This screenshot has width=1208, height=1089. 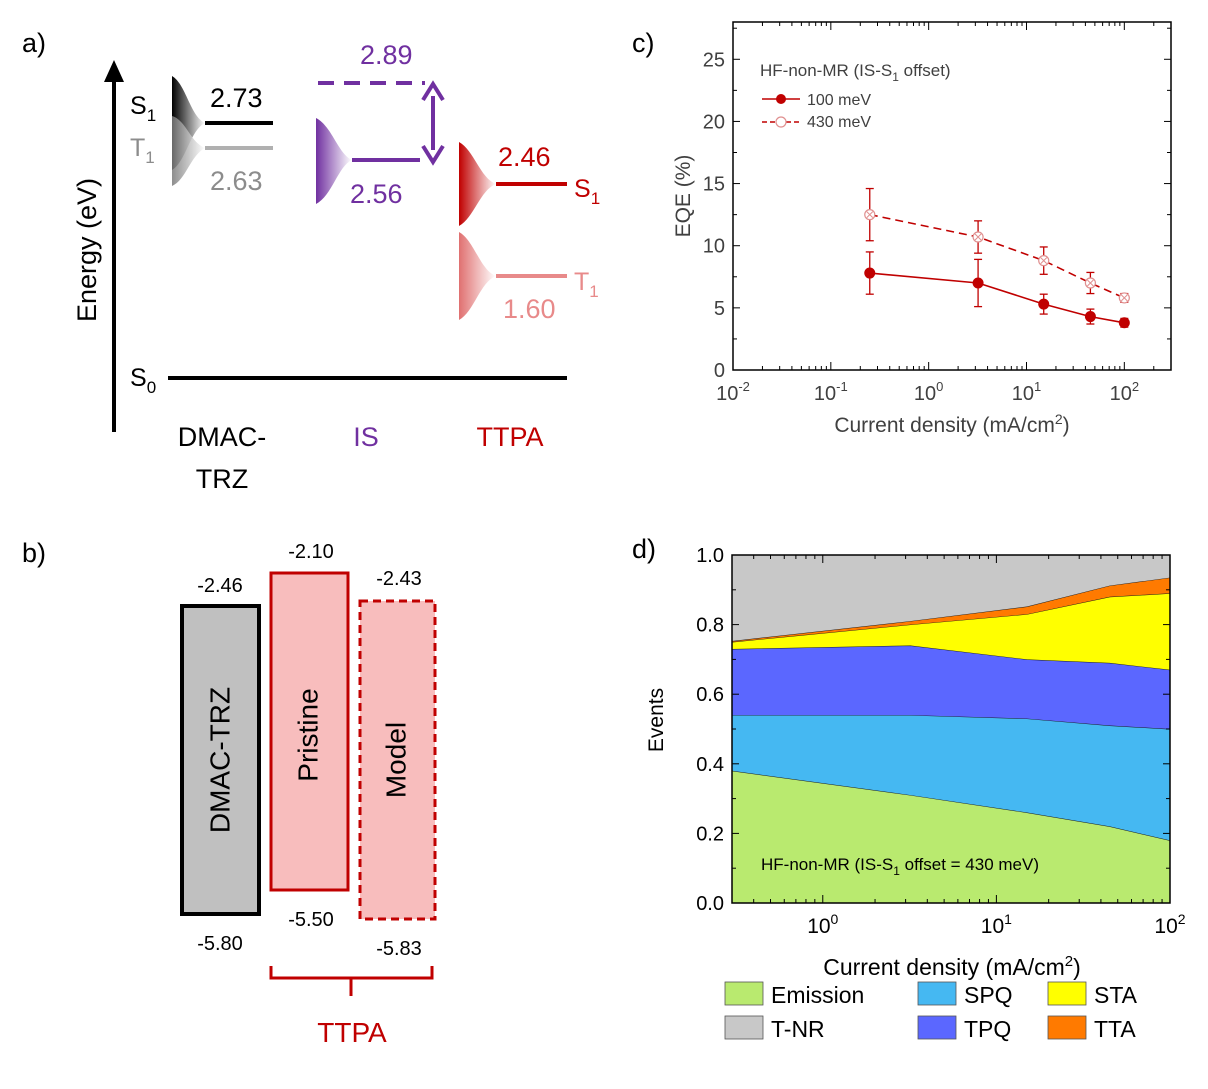 I want to click on eqe-axis-ticks: 0 5 10 15 20 25 10⁻² 10⁻¹ 10⁰ 10¹ 10², so click(x=937, y=213).